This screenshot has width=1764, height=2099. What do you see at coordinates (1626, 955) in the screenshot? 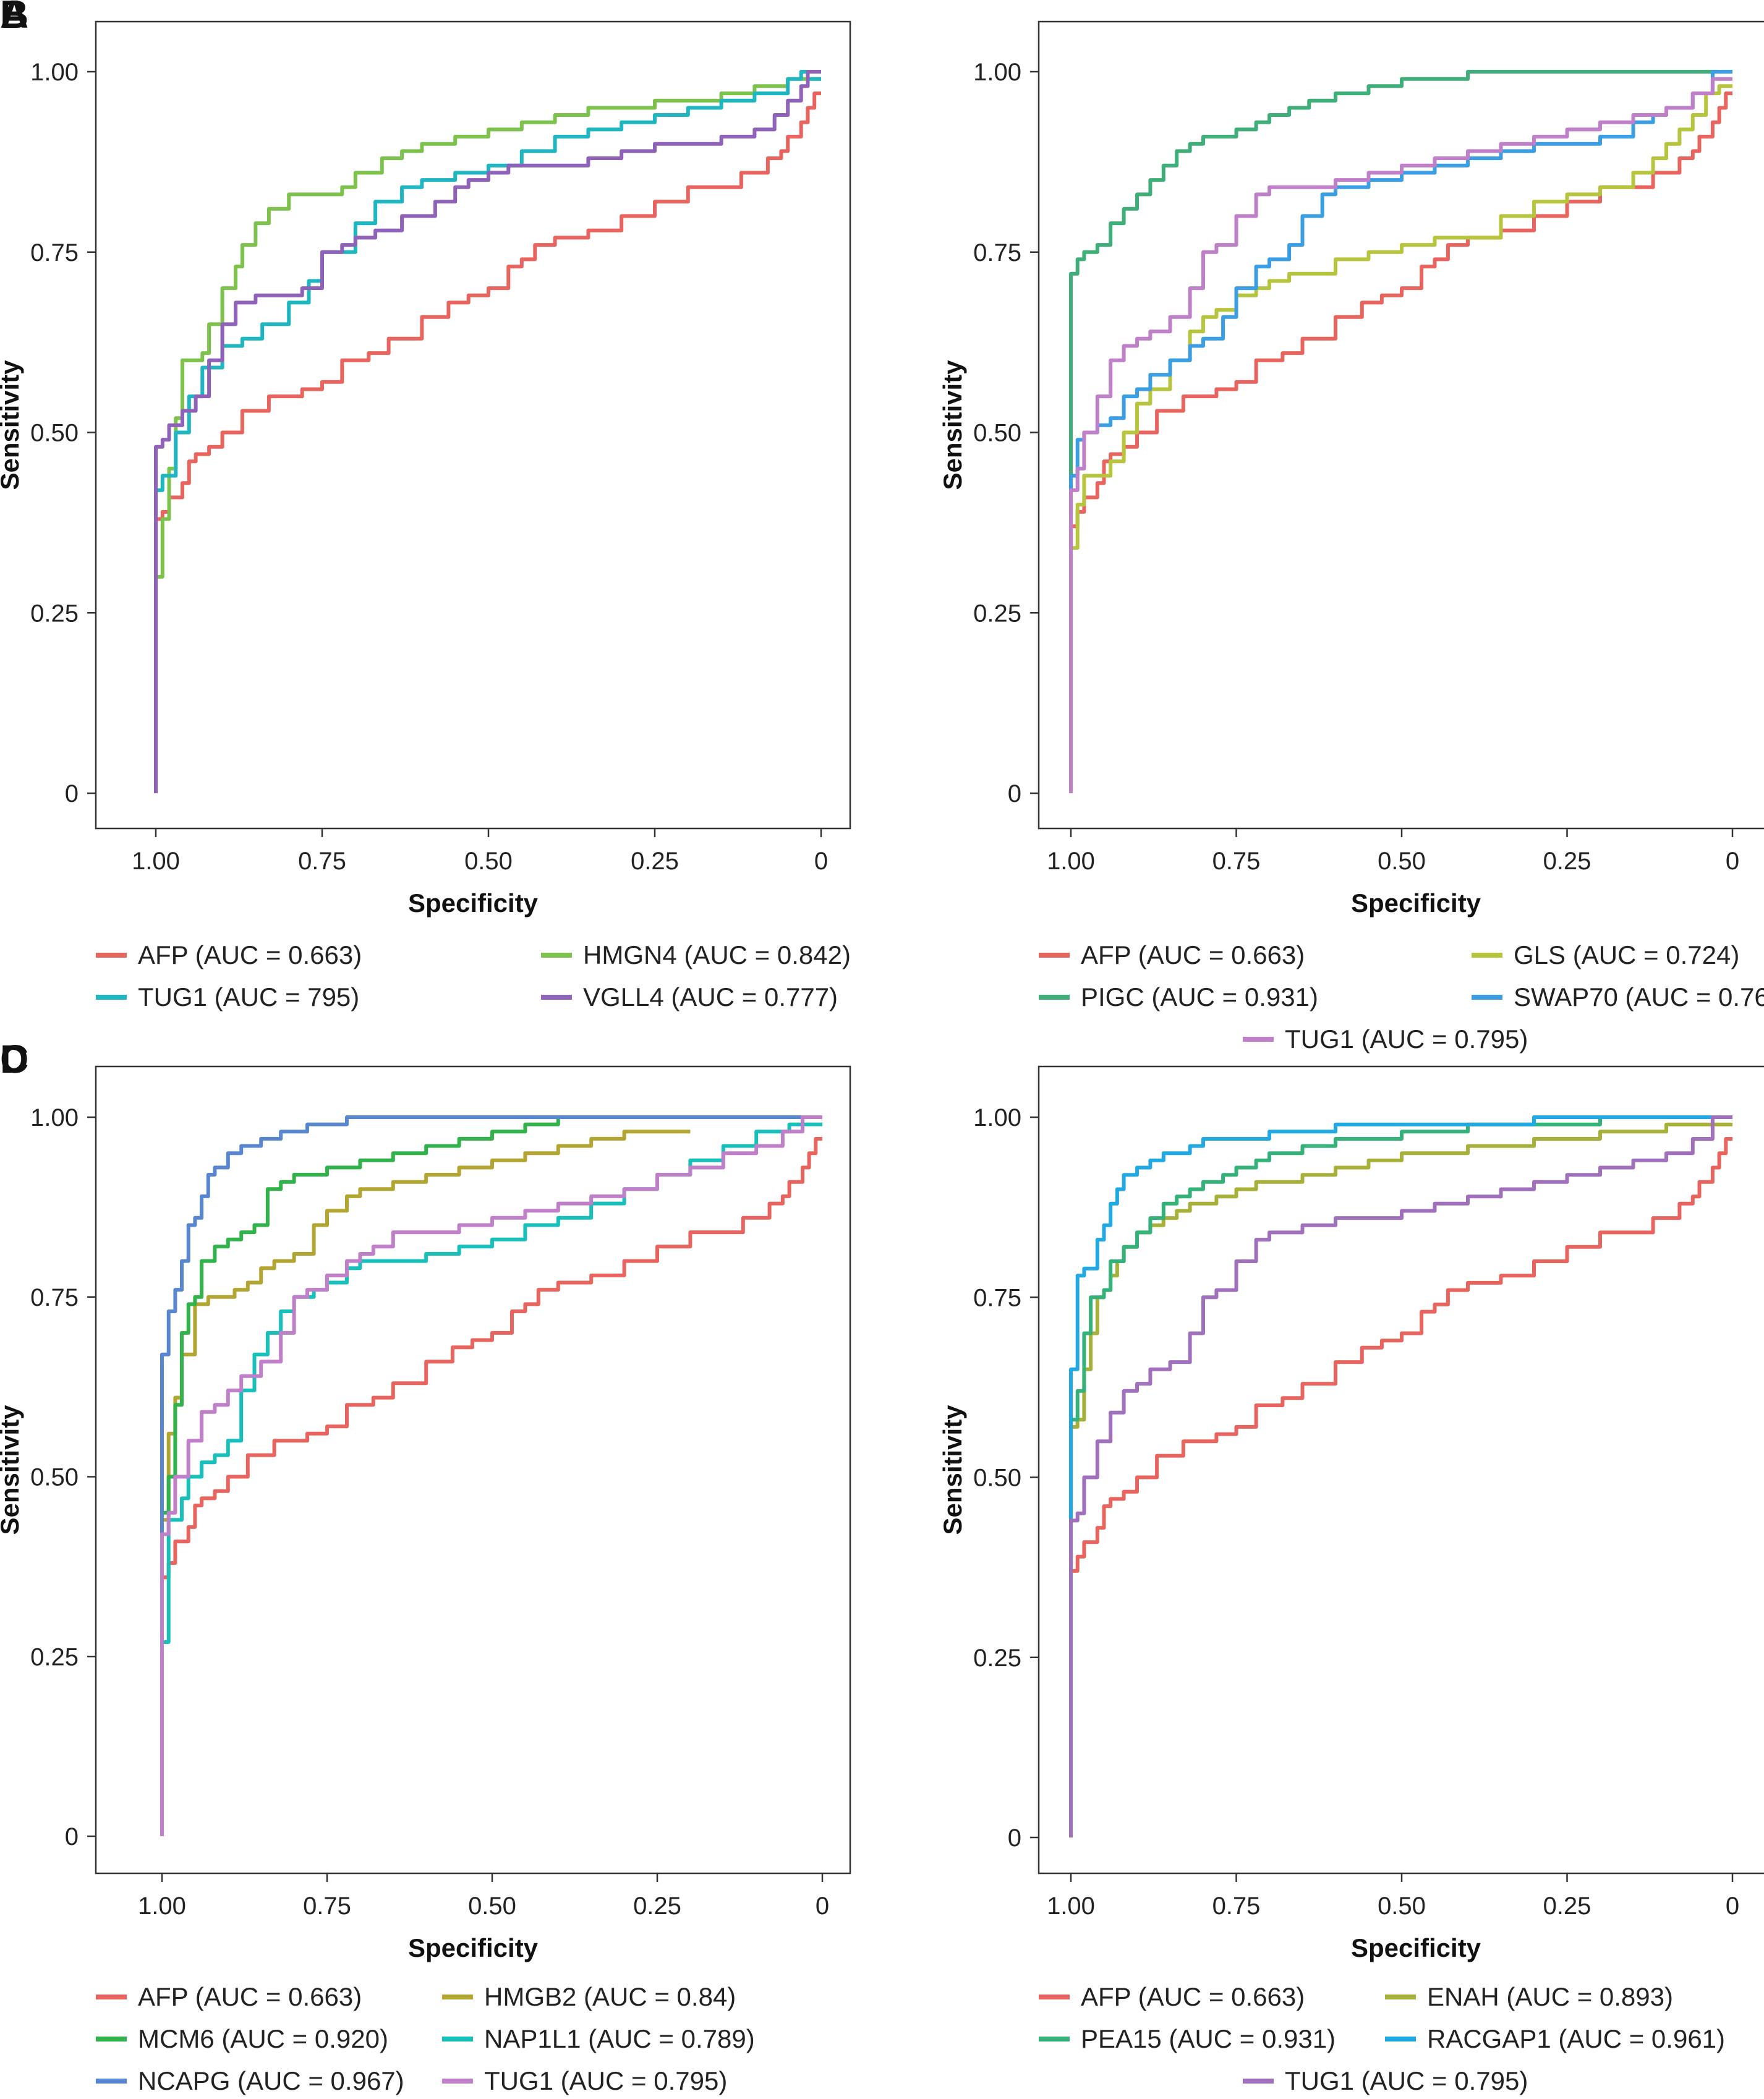
I see `legend-label: GLS (AUC = 0.724)` at bounding box center [1626, 955].